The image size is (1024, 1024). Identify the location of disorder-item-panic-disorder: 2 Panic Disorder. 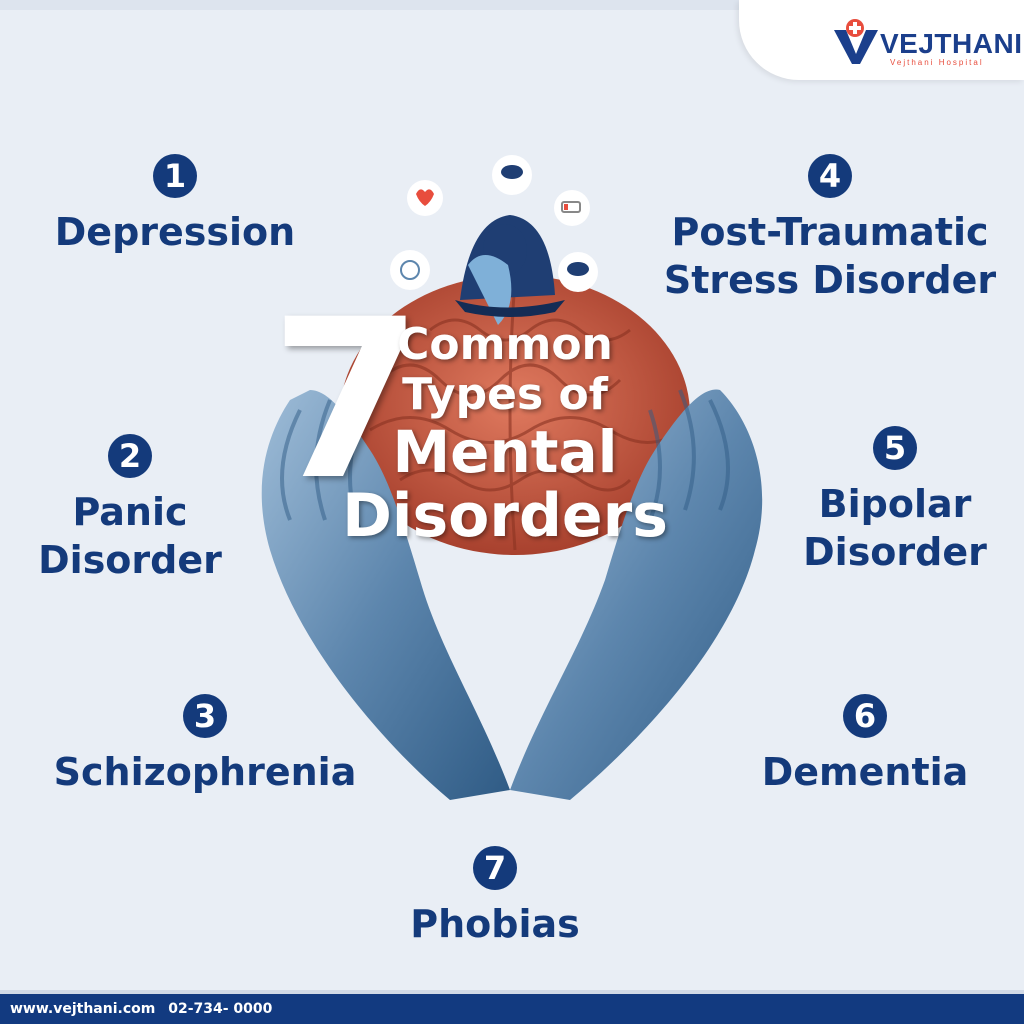
(130, 509).